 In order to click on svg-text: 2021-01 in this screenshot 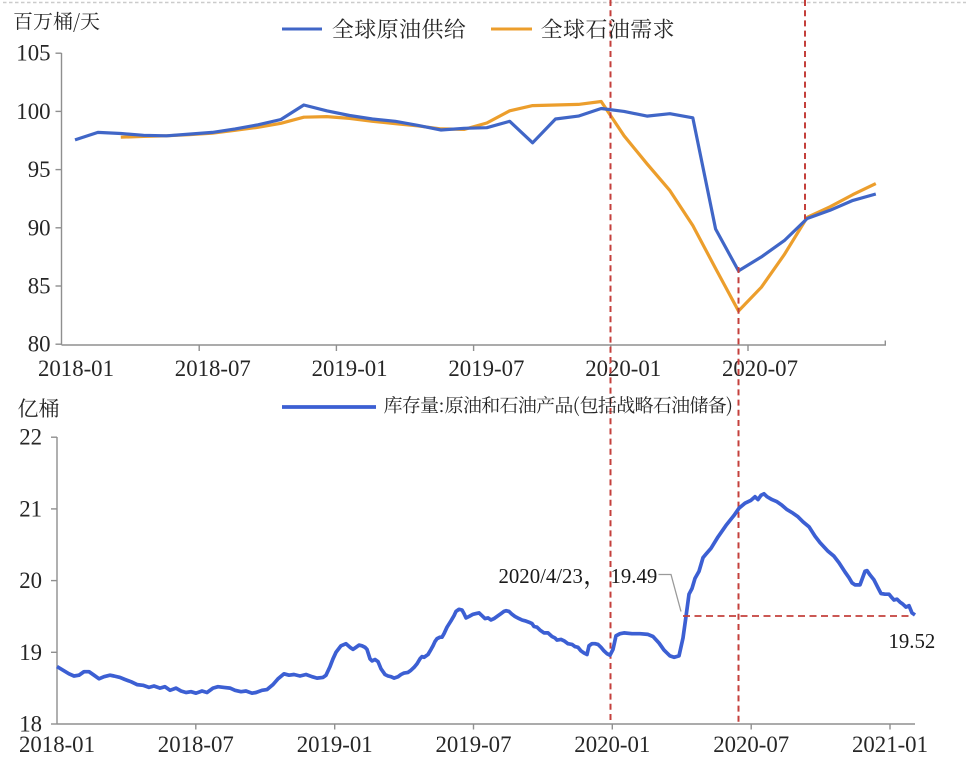, I will do `click(890, 744)`.